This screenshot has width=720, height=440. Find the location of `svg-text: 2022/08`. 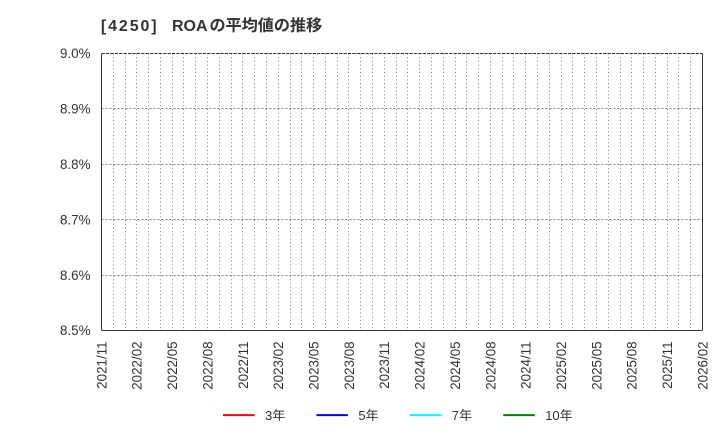

svg-text: 2022/08 is located at coordinates (207, 365).